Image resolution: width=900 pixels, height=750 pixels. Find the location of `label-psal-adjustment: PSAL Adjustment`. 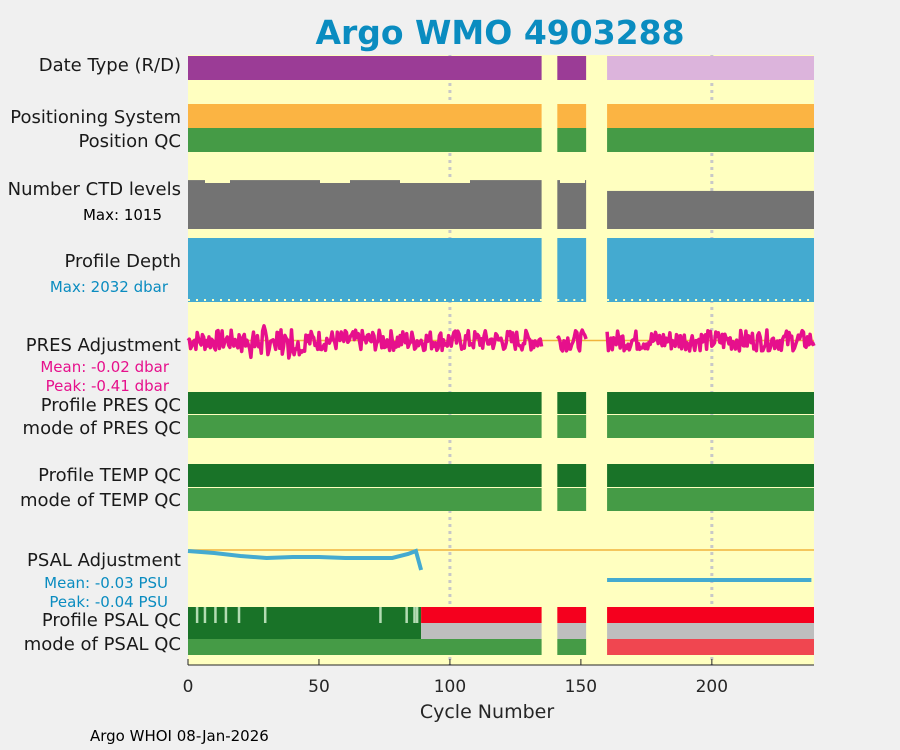

label-psal-adjustment: PSAL Adjustment is located at coordinates (104, 560).